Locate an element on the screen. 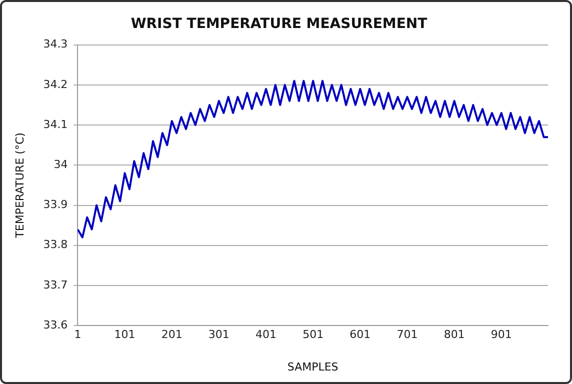 This screenshot has width=572, height=384. x-tick-label: 901 is located at coordinates (501, 335).